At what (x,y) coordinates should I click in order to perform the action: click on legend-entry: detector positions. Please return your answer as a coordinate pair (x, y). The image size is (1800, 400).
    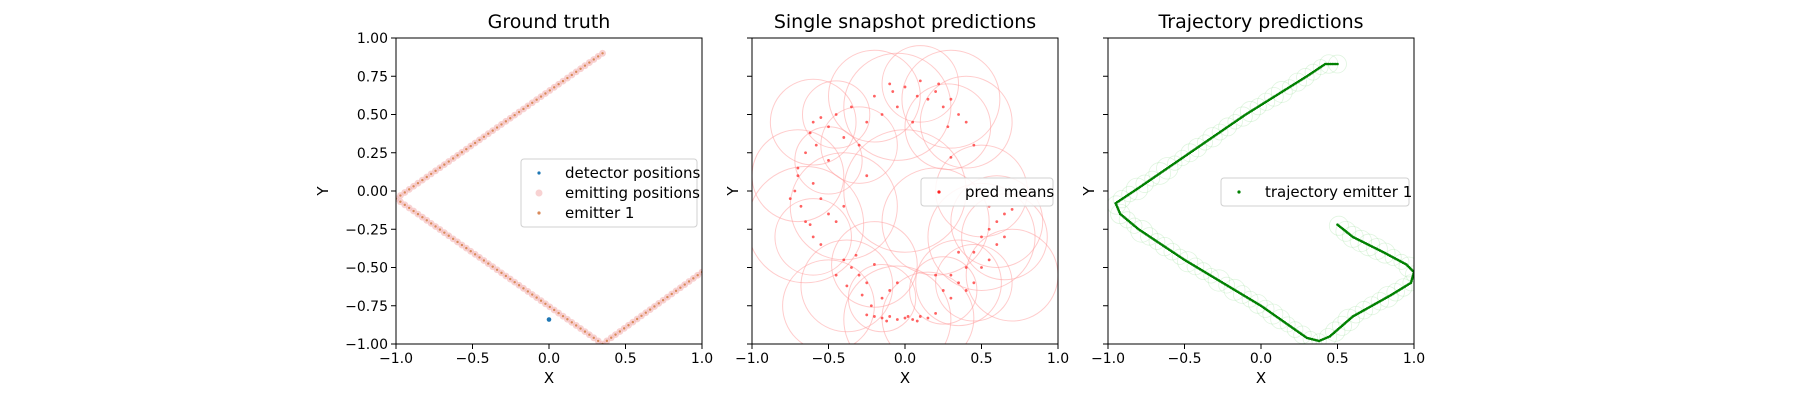
    Looking at the image, I should click on (633, 173).